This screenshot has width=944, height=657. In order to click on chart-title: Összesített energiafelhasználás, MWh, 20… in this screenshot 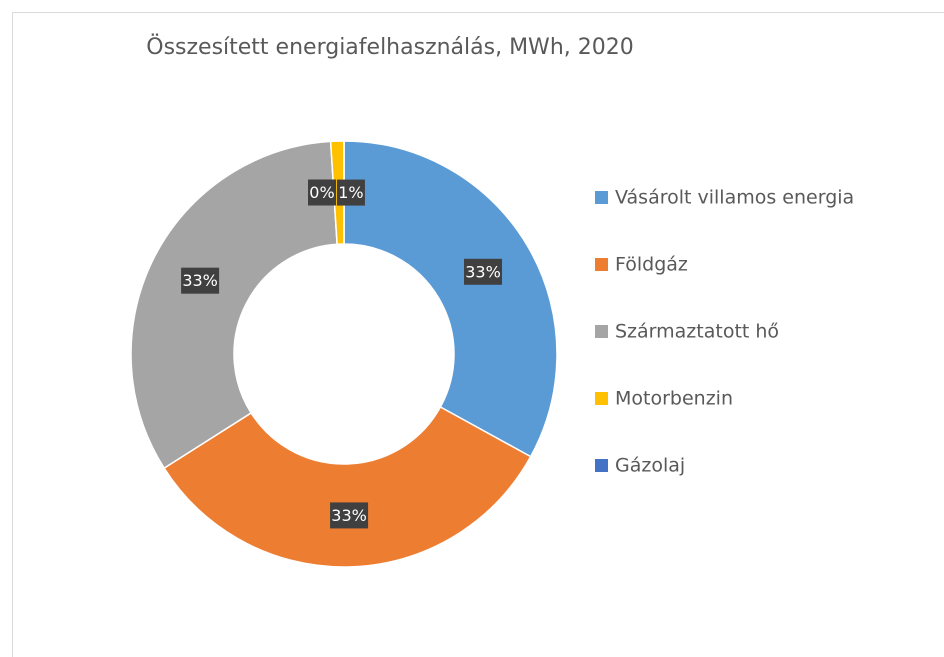, I will do `click(389, 47)`.